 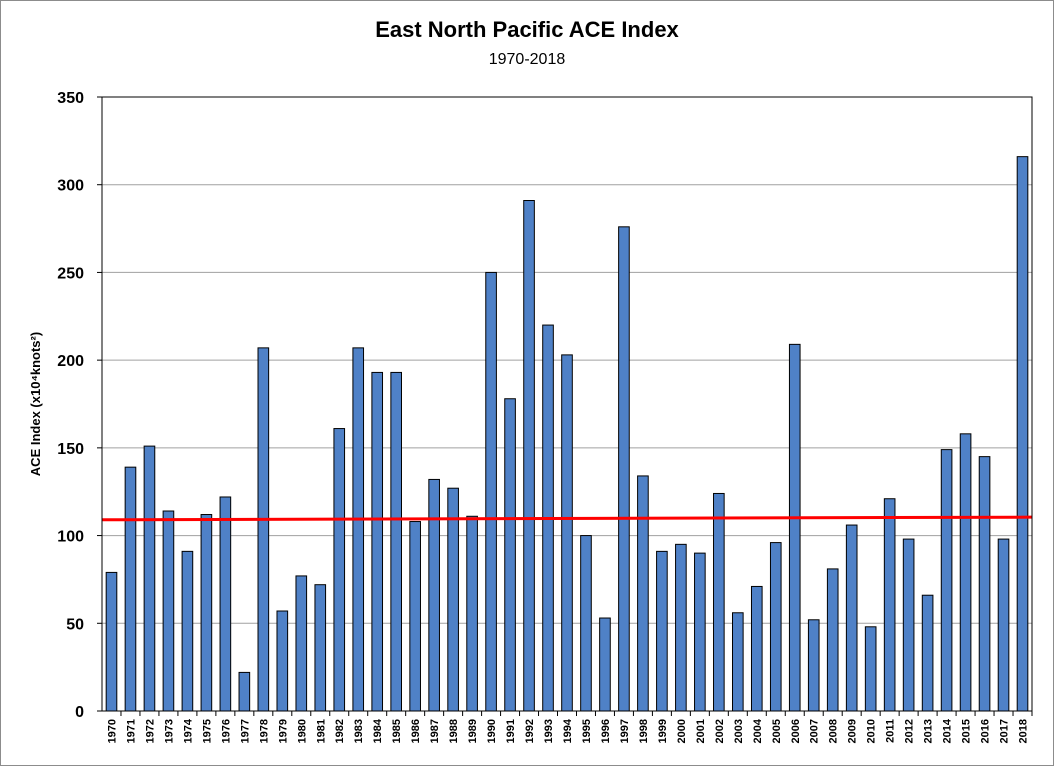 What do you see at coordinates (586, 623) in the screenshot?
I see `bar-1995` at bounding box center [586, 623].